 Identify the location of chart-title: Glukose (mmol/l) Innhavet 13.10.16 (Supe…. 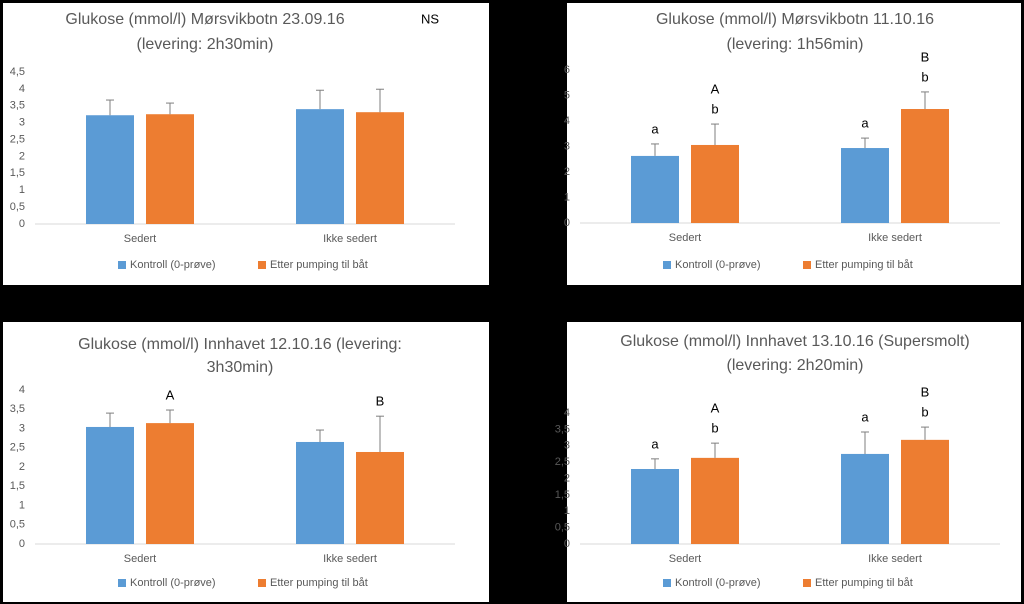
(794, 341).